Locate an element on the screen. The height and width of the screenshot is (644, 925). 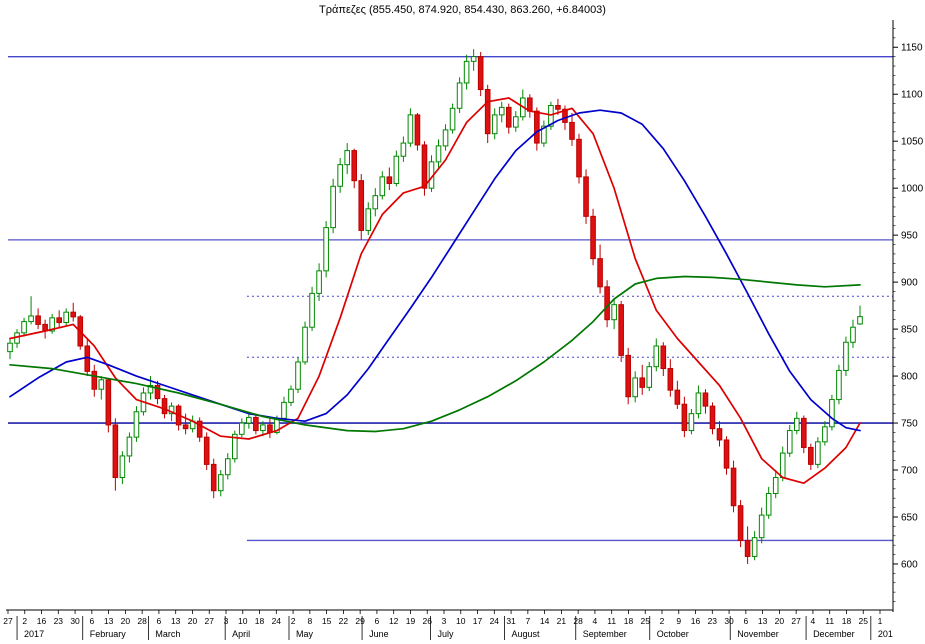
y-axis: 1150 1100 1050 1000 950 900 850 800 750 700 650 600 is located at coordinates (908, 316).